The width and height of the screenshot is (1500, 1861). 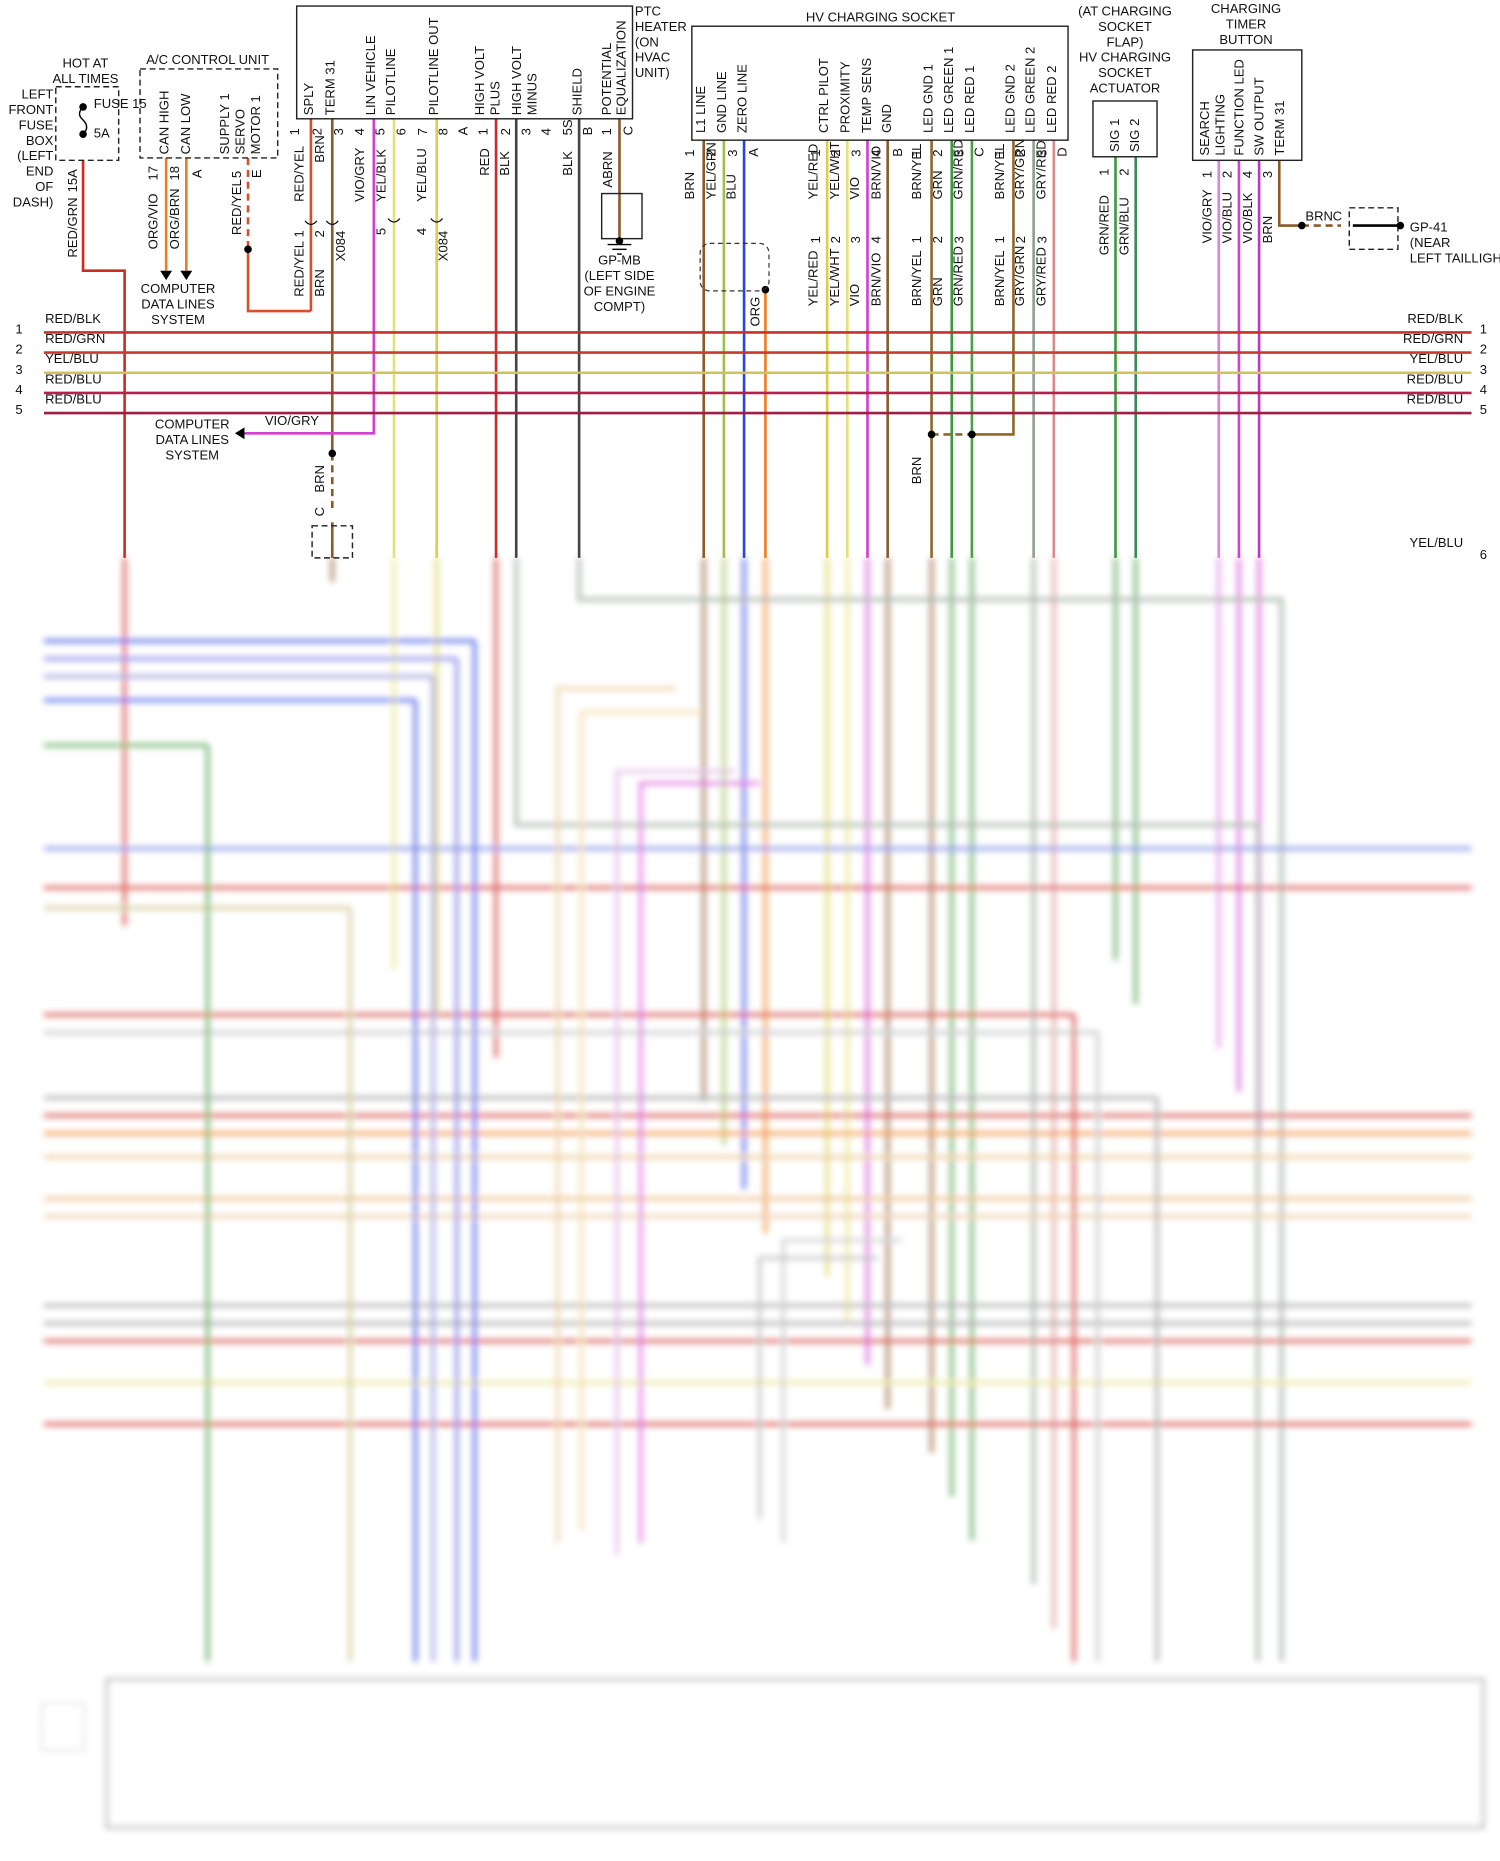 What do you see at coordinates (207, 59) in the screenshot?
I see `label: A/C CONTROL UNIT` at bounding box center [207, 59].